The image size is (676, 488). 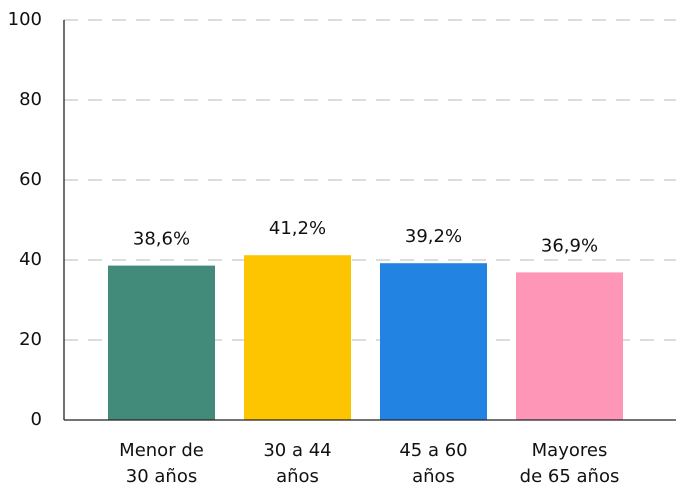 I want to click on value-label: 41,2%, so click(x=297, y=228).